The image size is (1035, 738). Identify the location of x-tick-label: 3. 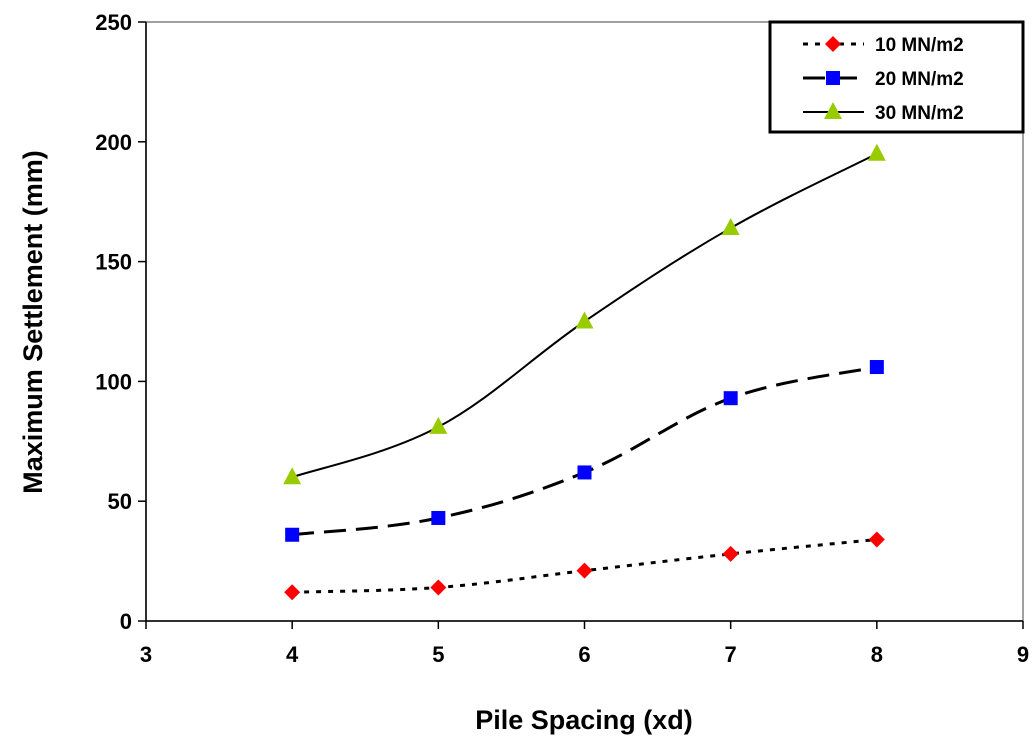
(146, 654).